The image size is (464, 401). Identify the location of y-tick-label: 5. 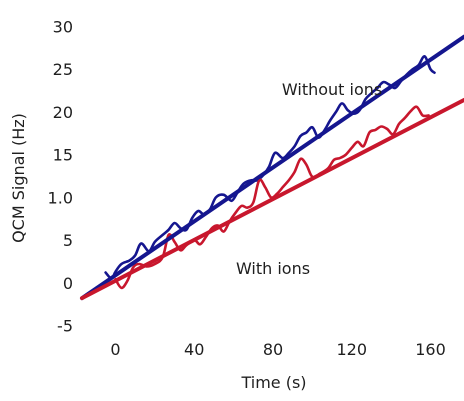
(68, 240).